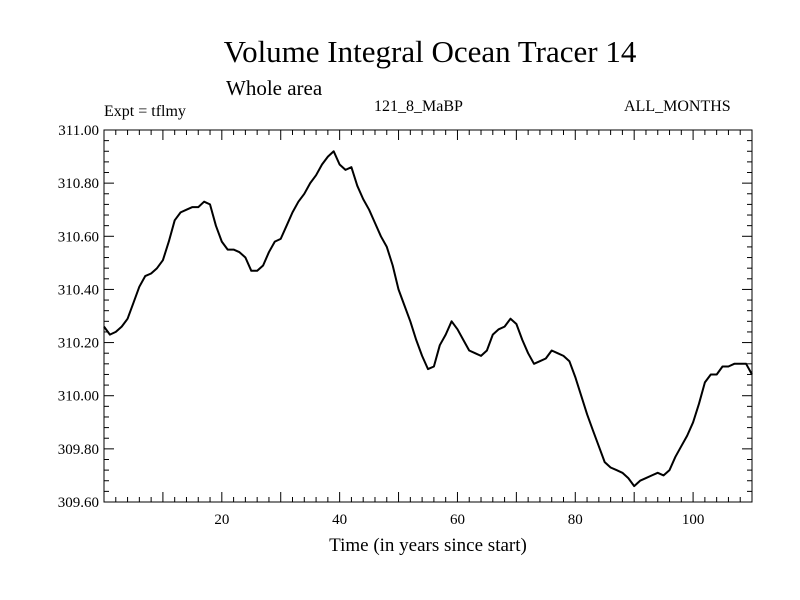 Image resolution: width=800 pixels, height=600 pixels. Describe the element at coordinates (78, 131) in the screenshot. I see `y-tick-label: 311.00` at that location.